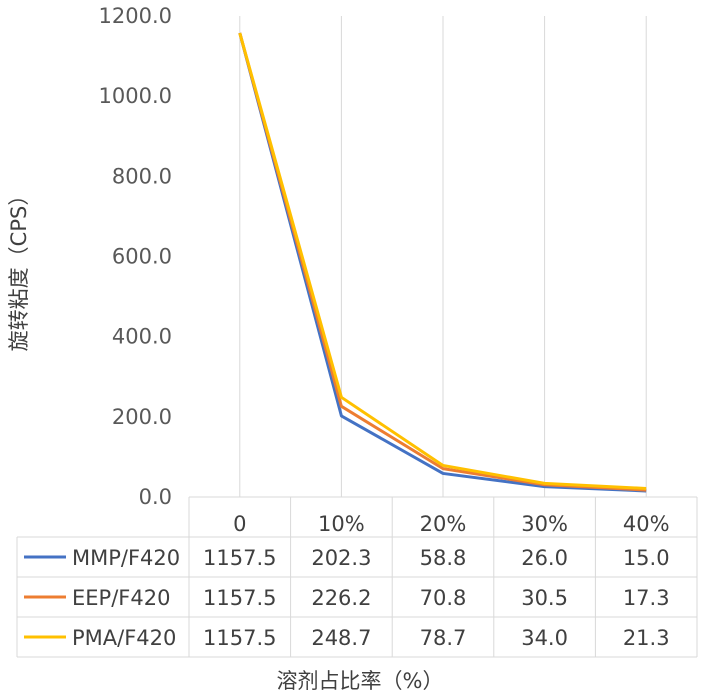 This screenshot has width=703, height=694. I want to click on y-tick-label: 200.0, so click(142, 417).